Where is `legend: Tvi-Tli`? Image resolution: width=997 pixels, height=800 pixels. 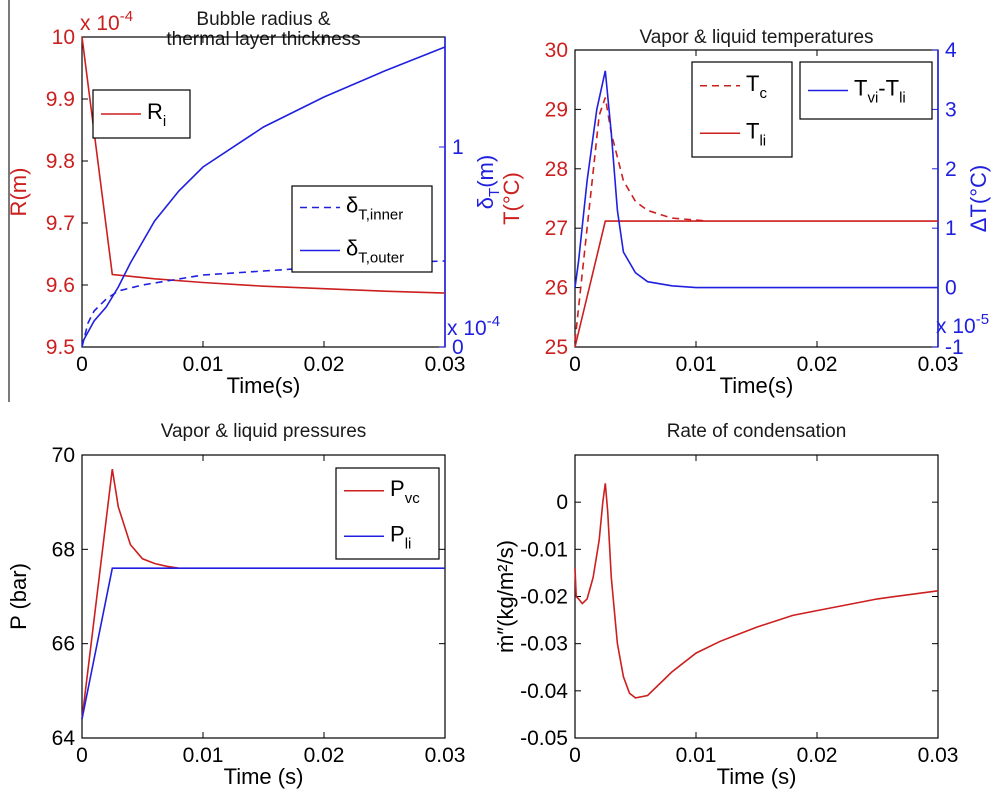
legend: Tvi-Tli is located at coordinates (866, 90).